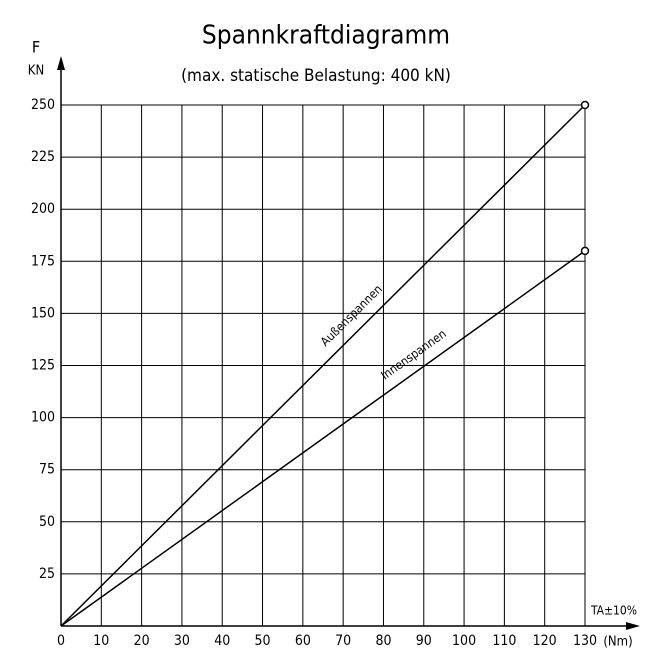  What do you see at coordinates (36, 47) in the screenshot?
I see `y-axis-label: F` at bounding box center [36, 47].